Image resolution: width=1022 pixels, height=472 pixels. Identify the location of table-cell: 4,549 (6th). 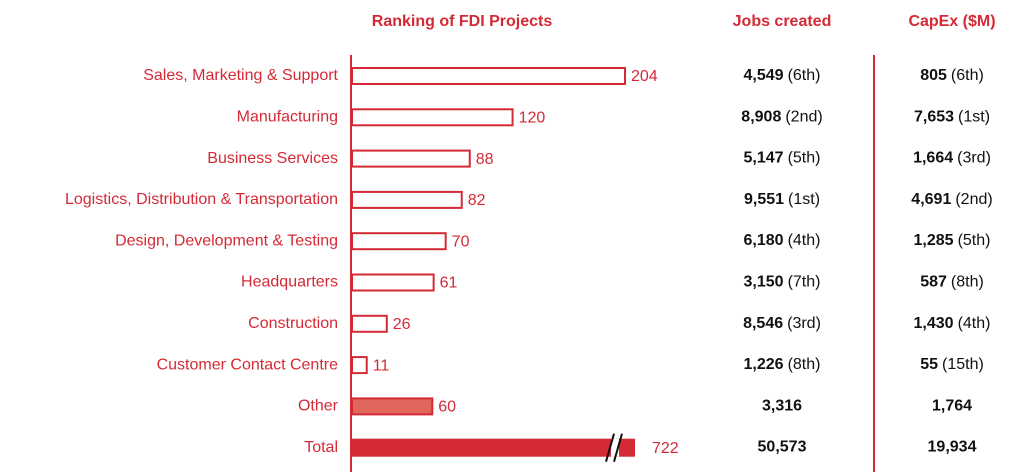
(782, 75).